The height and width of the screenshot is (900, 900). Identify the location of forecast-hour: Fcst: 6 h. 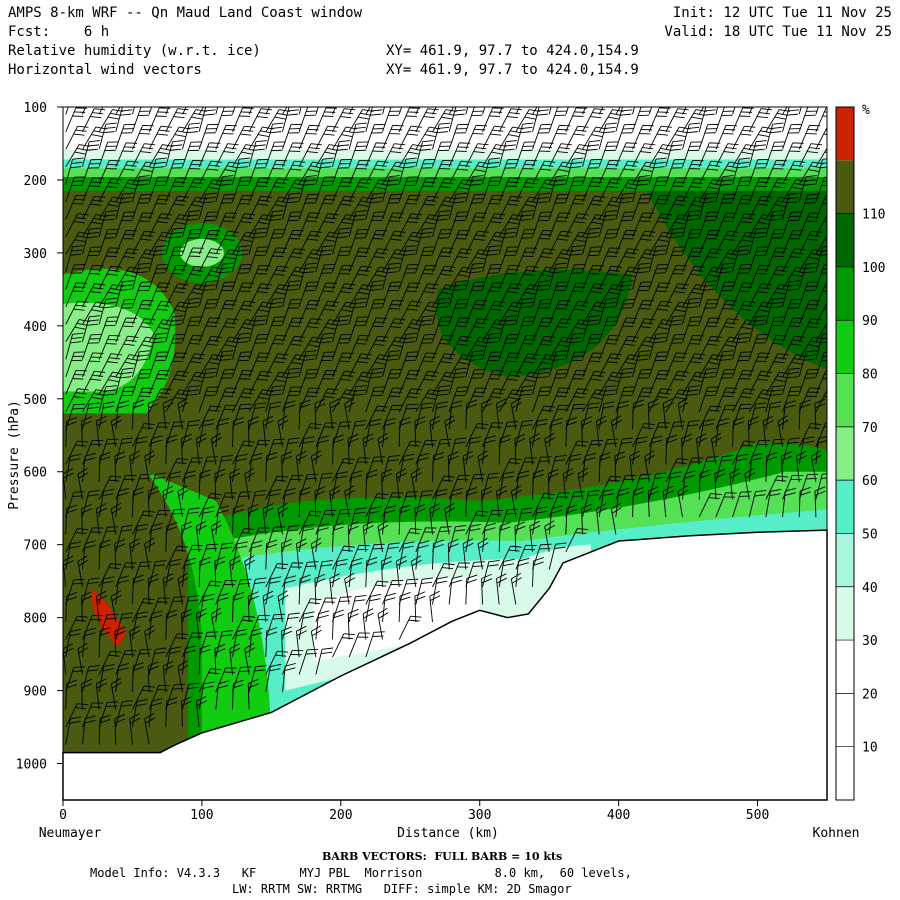
(59, 32).